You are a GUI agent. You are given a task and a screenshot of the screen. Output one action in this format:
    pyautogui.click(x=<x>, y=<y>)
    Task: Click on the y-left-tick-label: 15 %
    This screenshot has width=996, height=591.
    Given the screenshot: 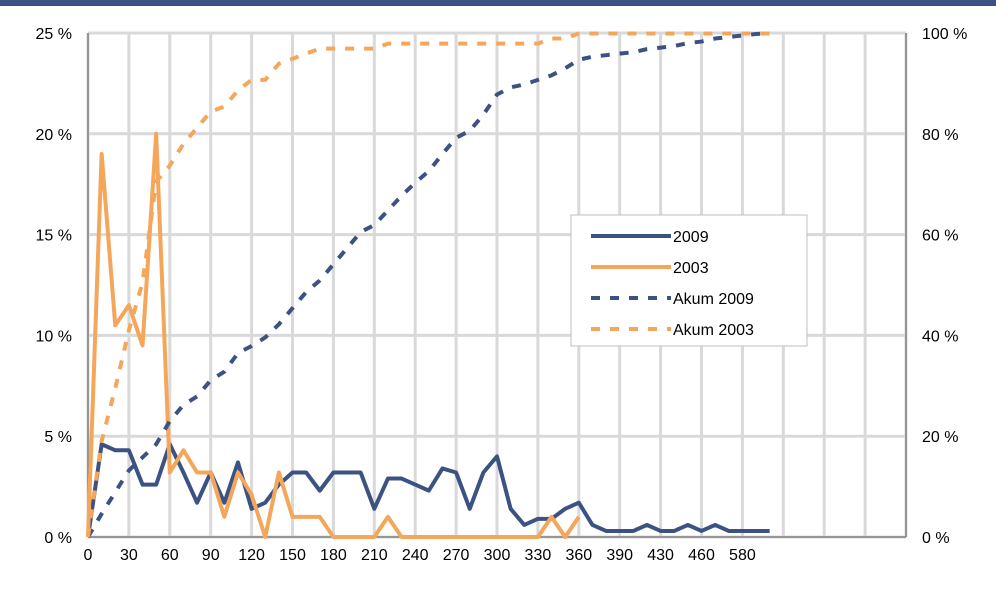 What is the action you would take?
    pyautogui.click(x=54, y=236)
    